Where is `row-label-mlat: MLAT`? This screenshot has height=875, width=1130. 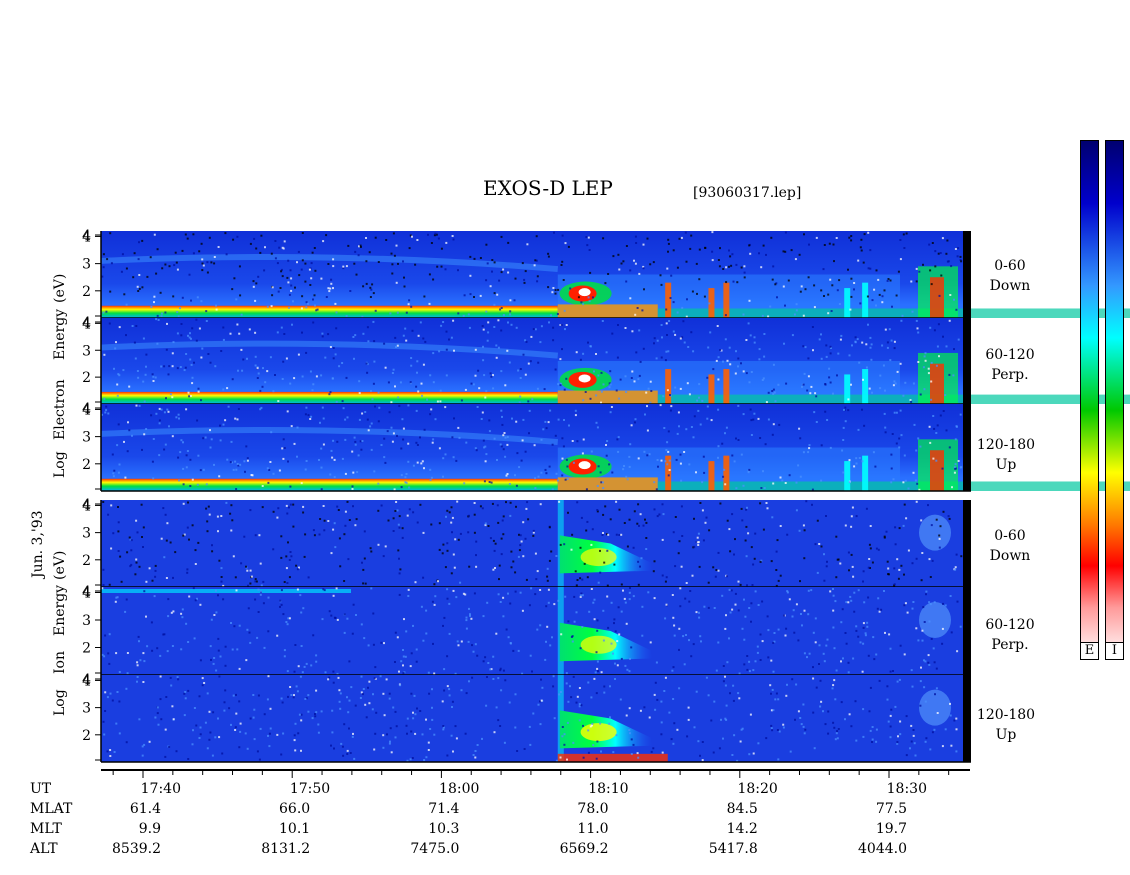 row-label-mlat: MLAT is located at coordinates (51, 809).